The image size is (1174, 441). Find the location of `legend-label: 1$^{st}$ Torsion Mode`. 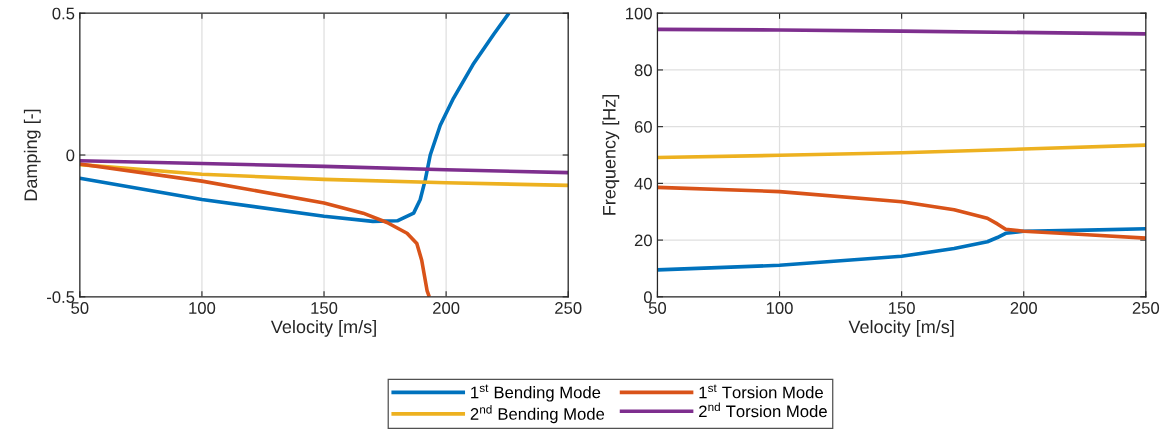

legend-label: 1$^{st}$ Torsion Mode is located at coordinates (761, 391).